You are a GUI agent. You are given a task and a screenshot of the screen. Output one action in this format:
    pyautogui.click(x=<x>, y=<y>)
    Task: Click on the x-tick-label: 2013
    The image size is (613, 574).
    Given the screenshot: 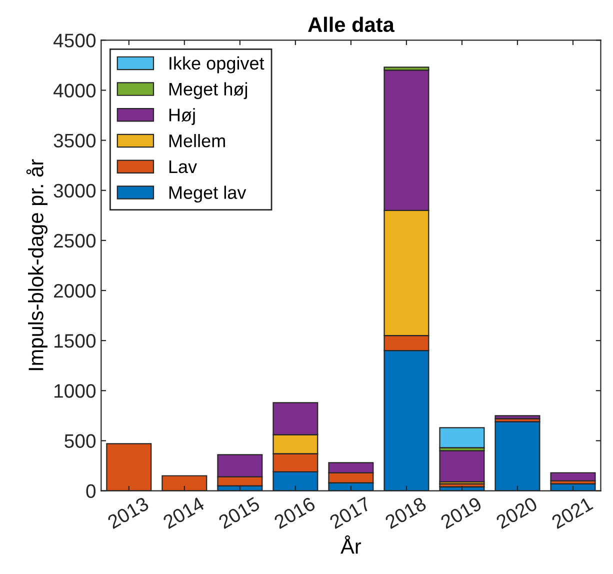 What is the action you would take?
    pyautogui.click(x=128, y=513)
    